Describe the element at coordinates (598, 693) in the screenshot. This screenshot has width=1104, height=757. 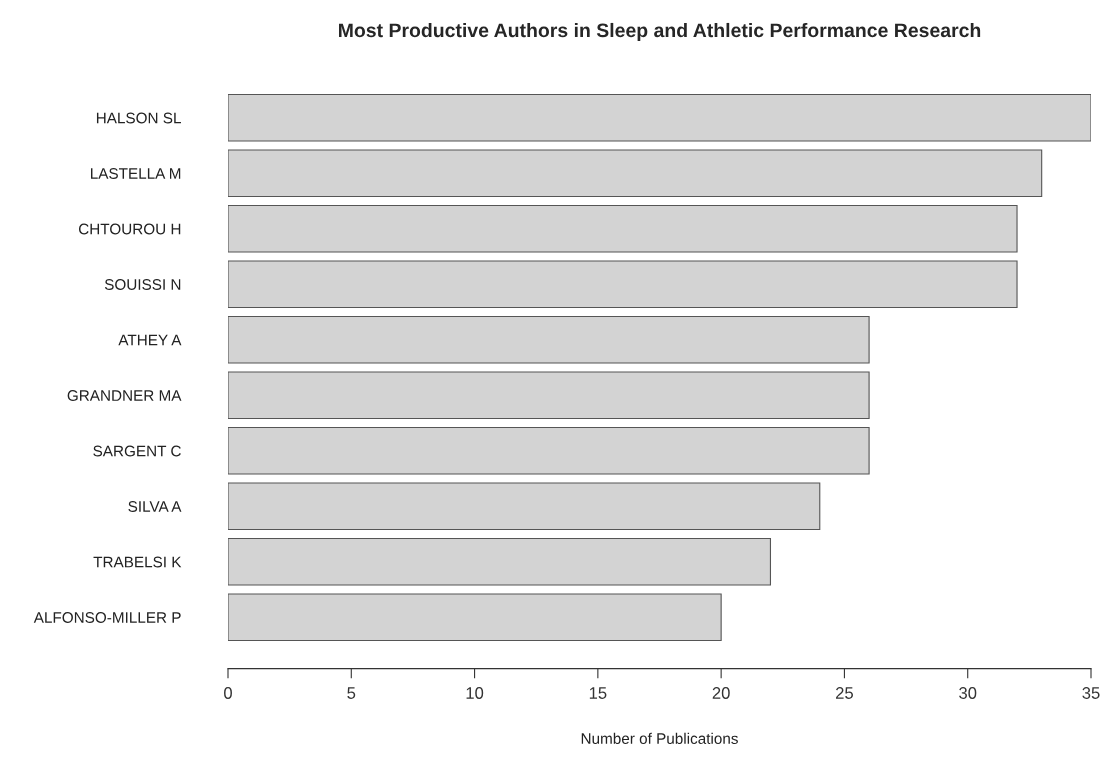
I see `x-tick-label: 15` at that location.